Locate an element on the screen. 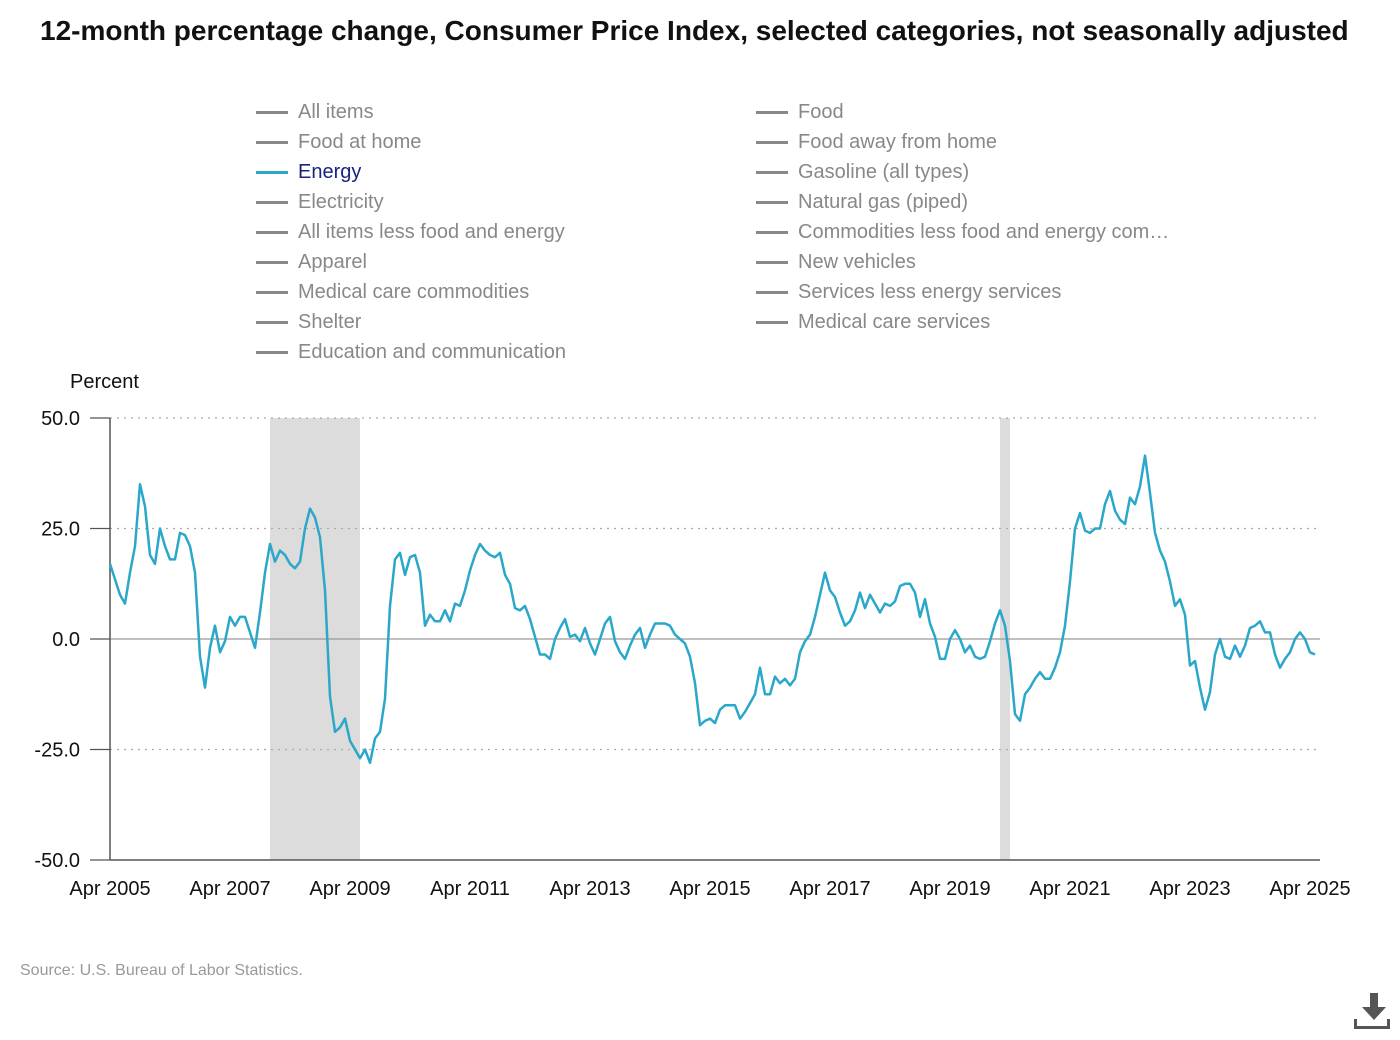  legend-item-apparel: Apparel is located at coordinates (311, 262).